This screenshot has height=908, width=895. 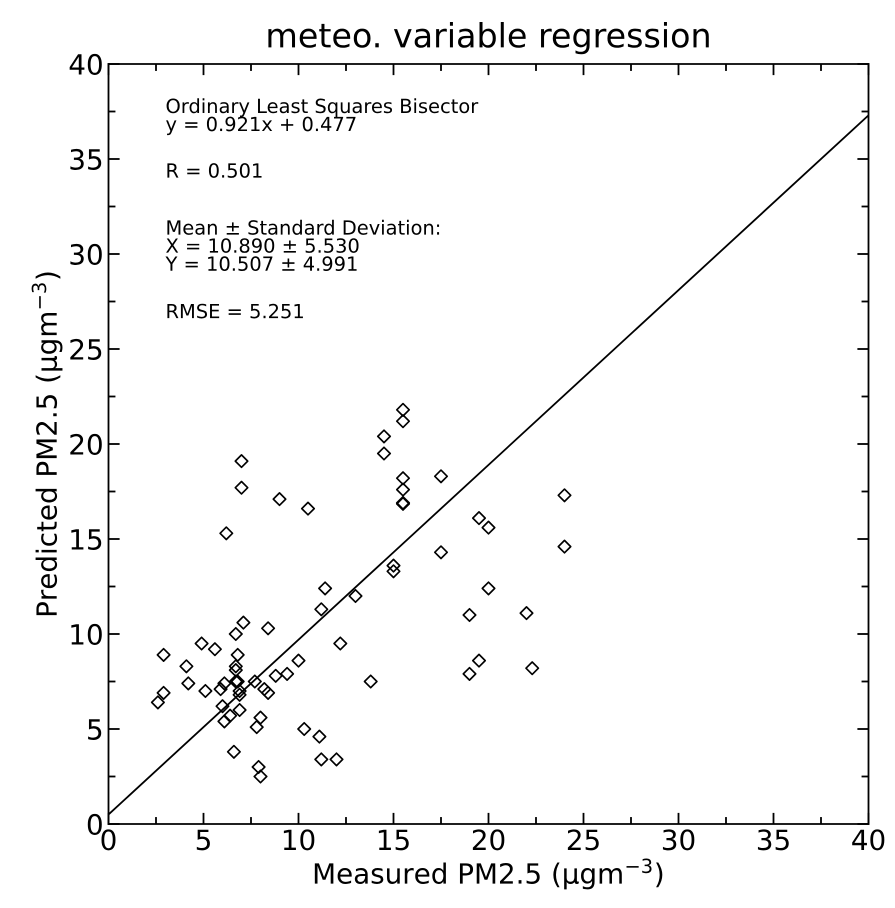 What do you see at coordinates (488, 38) in the screenshot?
I see `chart-title: meteo. variable regression` at bounding box center [488, 38].